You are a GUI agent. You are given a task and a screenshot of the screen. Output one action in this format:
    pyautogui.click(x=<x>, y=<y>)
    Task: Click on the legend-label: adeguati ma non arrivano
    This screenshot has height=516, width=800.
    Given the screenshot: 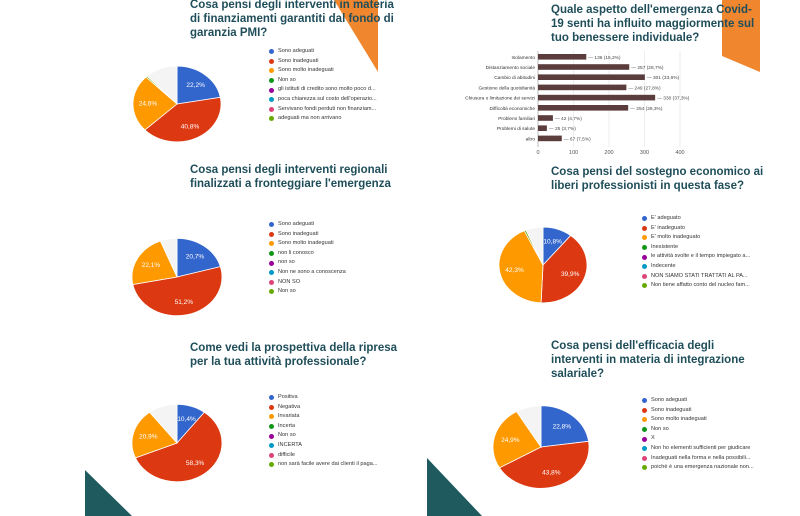 What is the action you would take?
    pyautogui.click(x=310, y=118)
    